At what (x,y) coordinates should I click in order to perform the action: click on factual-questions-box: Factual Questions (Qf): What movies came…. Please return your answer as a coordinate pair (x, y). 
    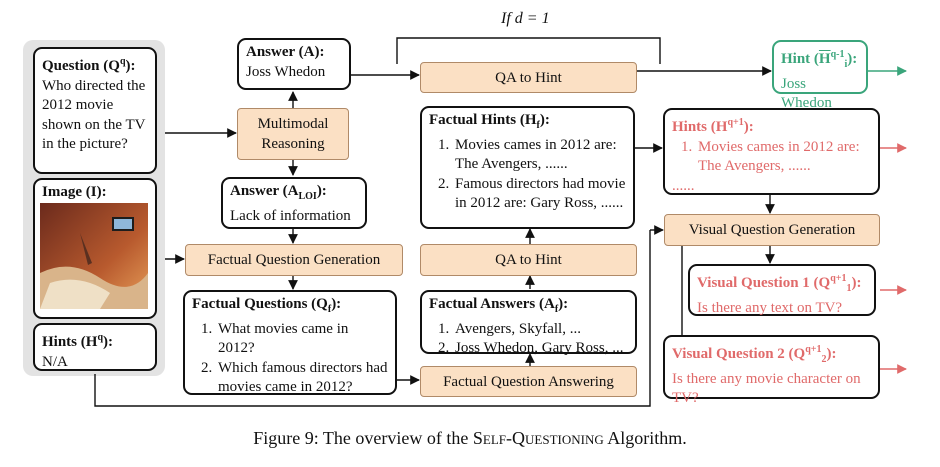
    Looking at the image, I should click on (290, 342).